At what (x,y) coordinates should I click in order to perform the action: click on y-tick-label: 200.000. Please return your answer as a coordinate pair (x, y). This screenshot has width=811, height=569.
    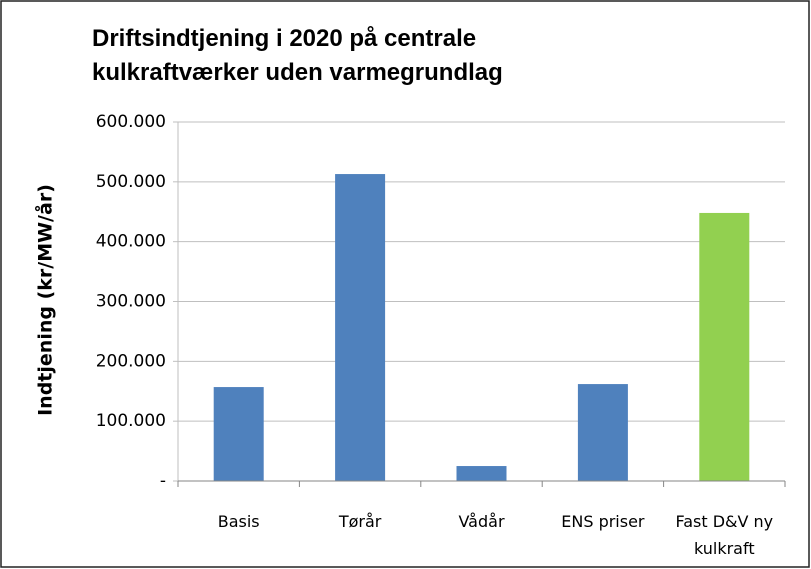
    Looking at the image, I should click on (131, 361).